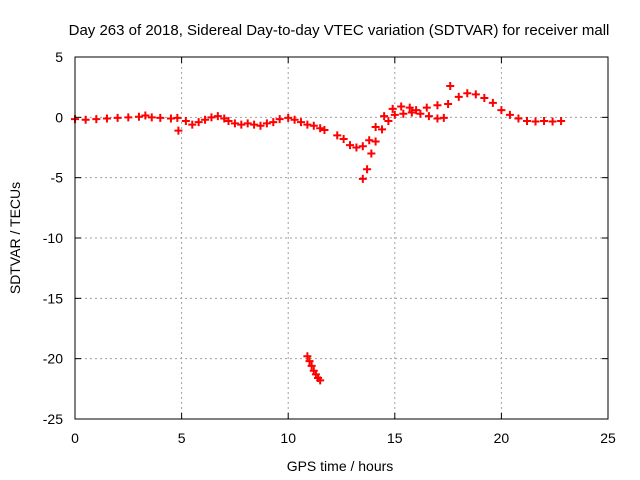 The width and height of the screenshot is (640, 480). What do you see at coordinates (288, 438) in the screenshot?
I see `x-tick-label: 10` at bounding box center [288, 438].